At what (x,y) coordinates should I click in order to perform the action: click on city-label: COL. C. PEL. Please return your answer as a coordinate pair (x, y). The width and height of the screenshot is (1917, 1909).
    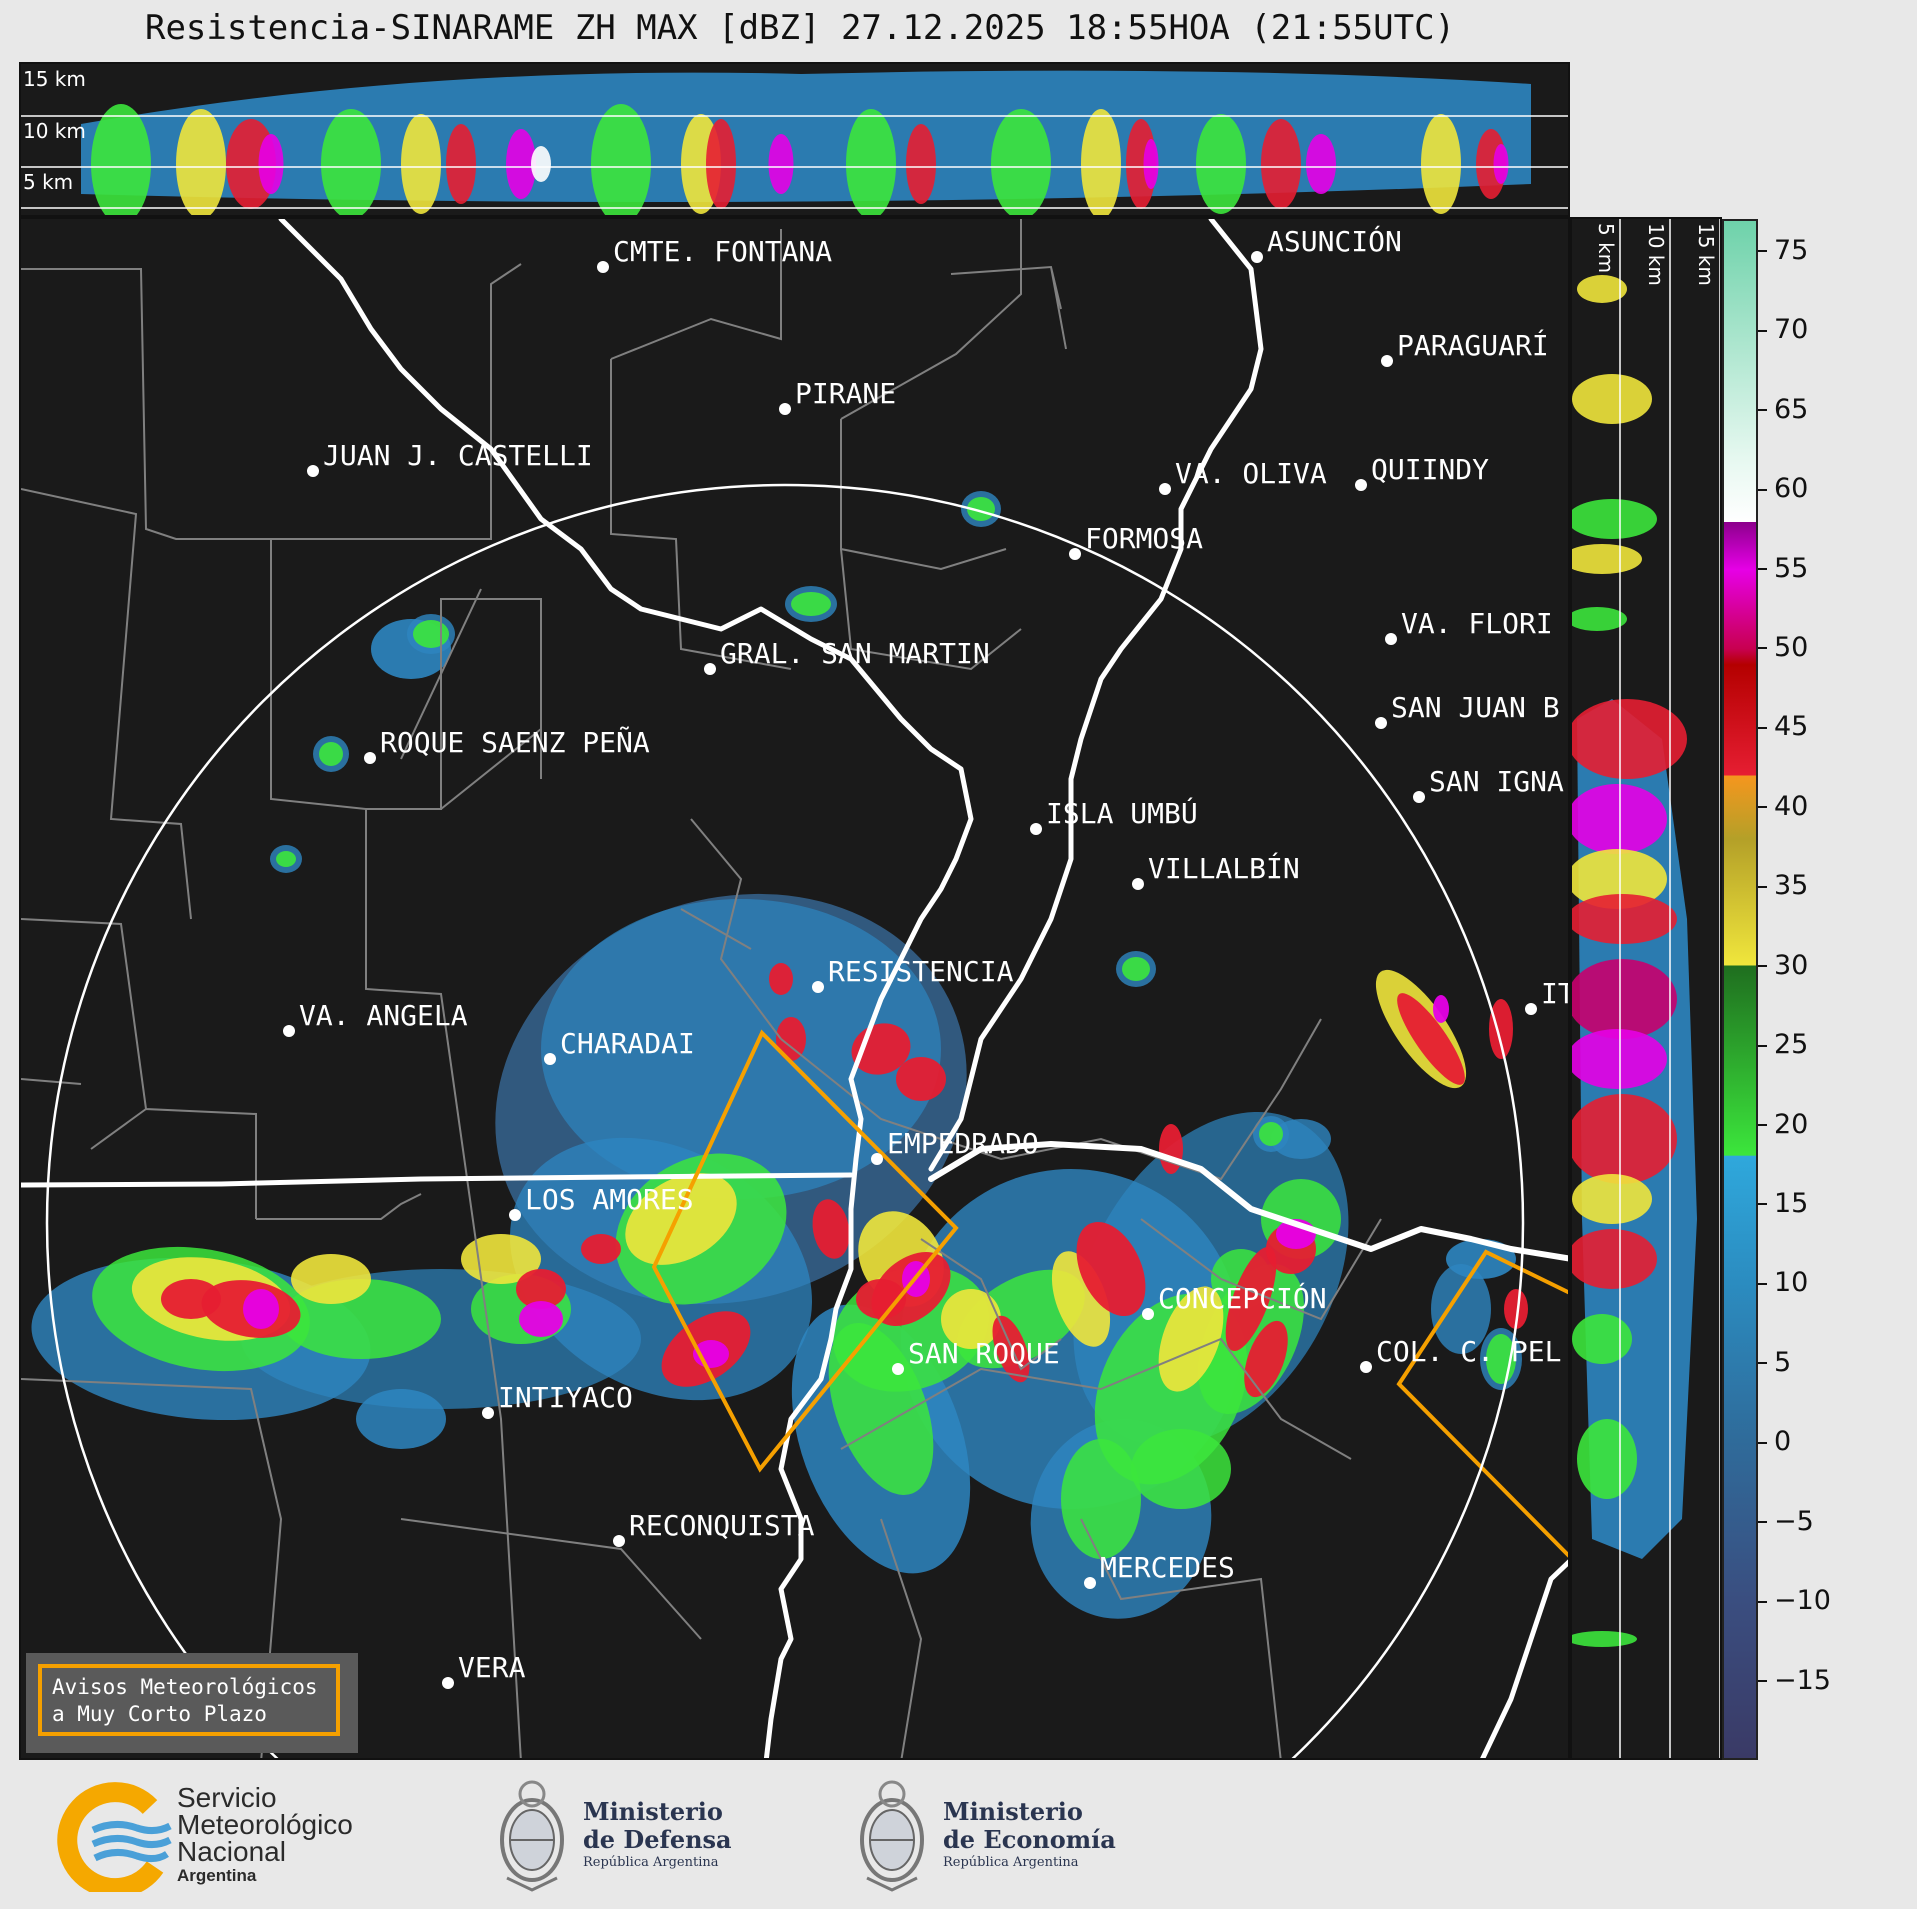
    Looking at the image, I should click on (1468, 1351).